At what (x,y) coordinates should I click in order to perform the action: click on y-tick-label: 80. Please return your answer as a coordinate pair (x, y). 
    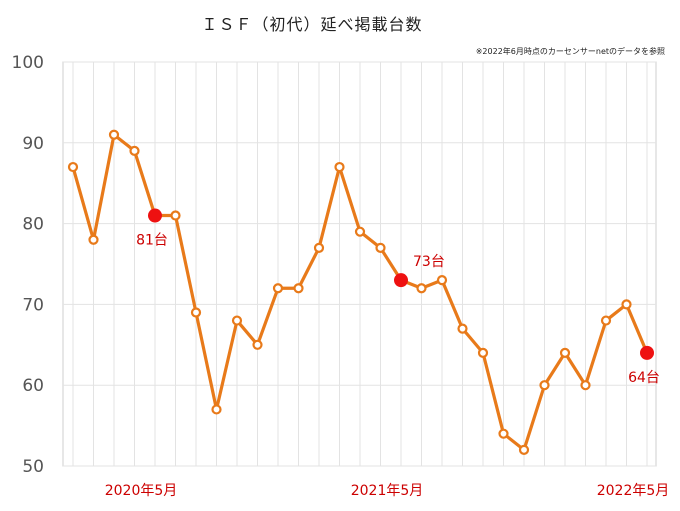
    Looking at the image, I should click on (33, 225).